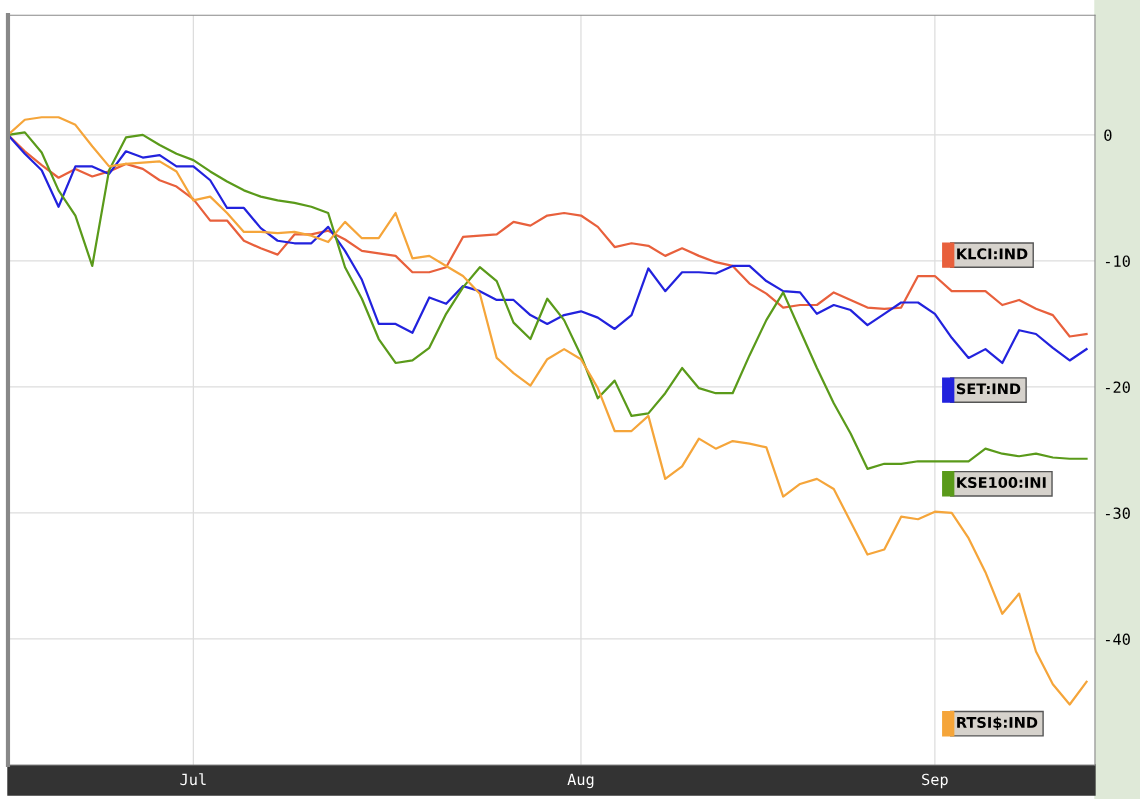 This screenshot has width=1140, height=799. Describe the element at coordinates (1108, 135) in the screenshot. I see `y-tick-label: 0` at that location.